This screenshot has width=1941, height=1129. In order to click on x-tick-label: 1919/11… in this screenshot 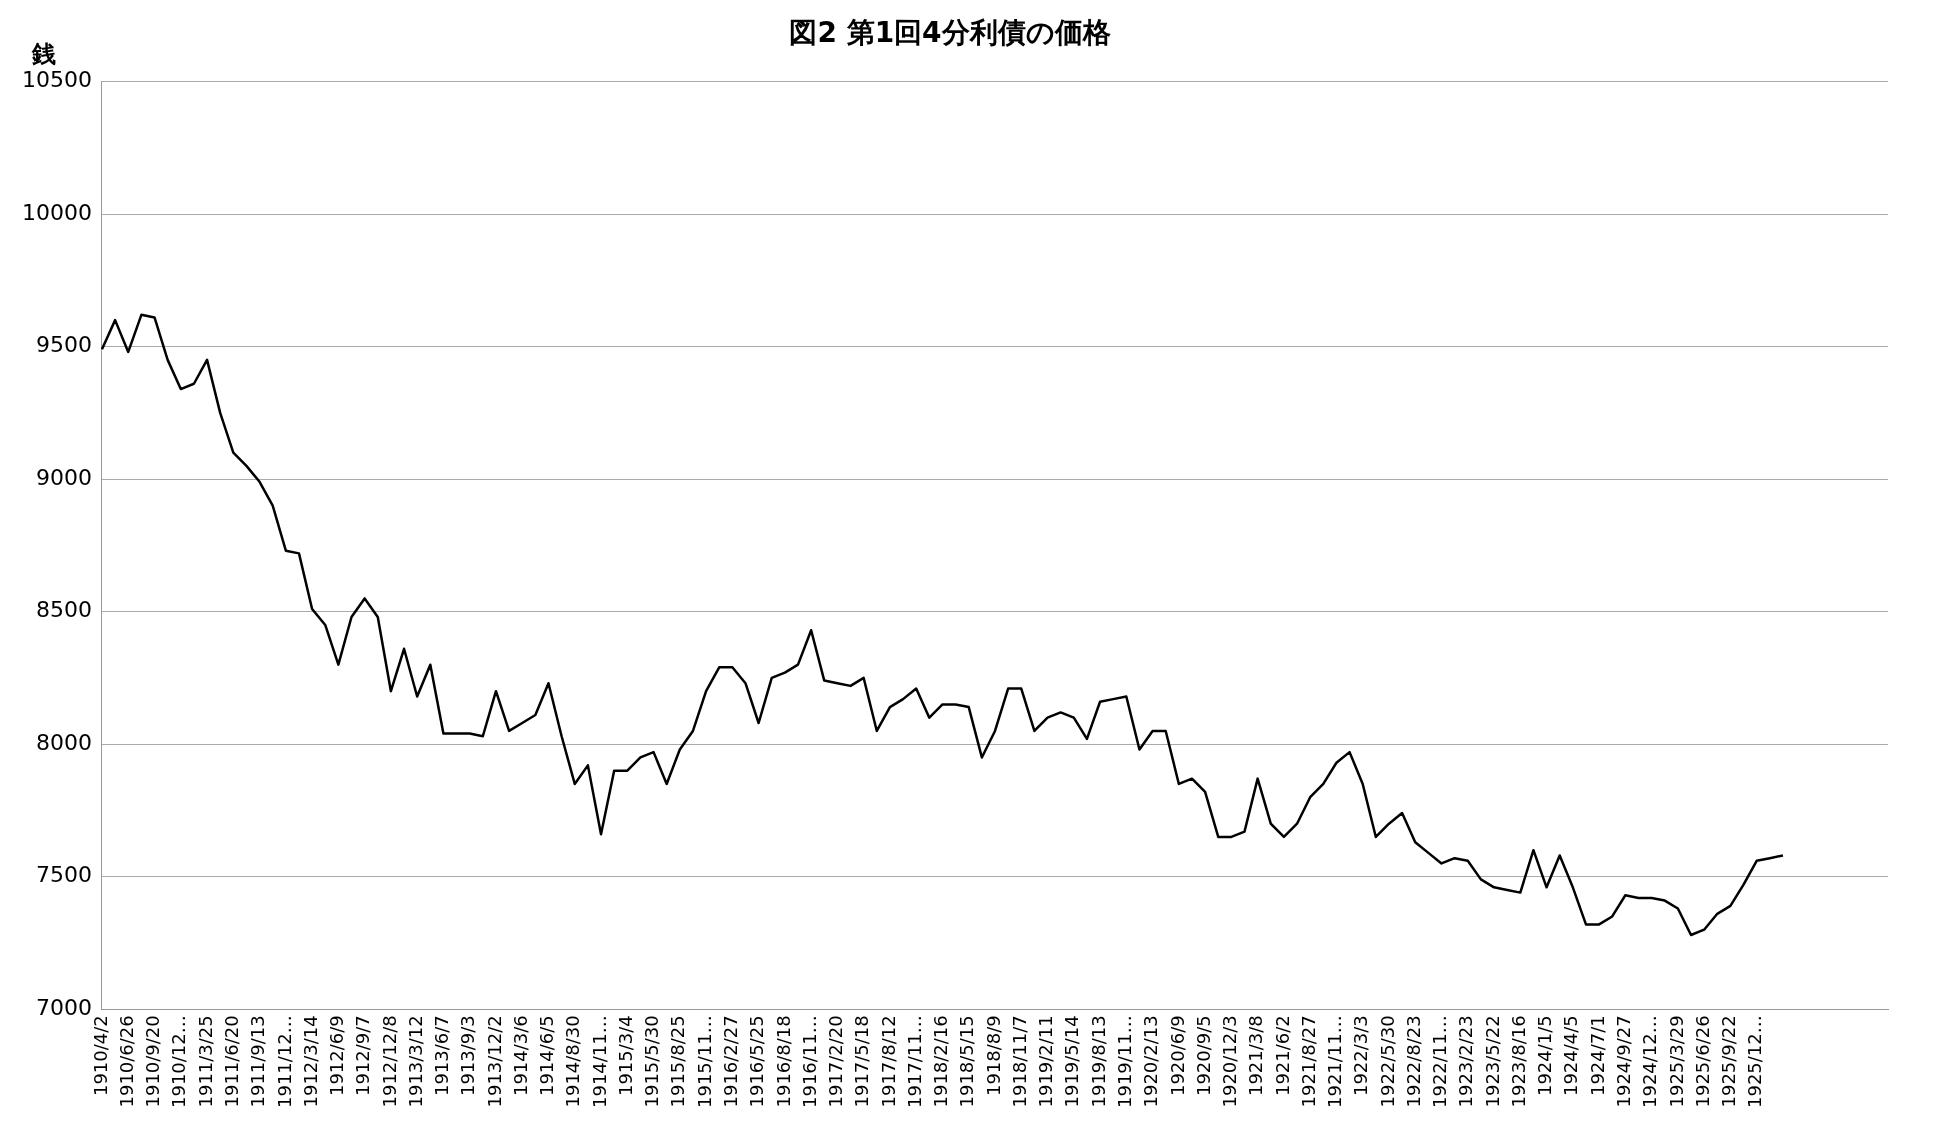, I will do `click(1124, 1061)`.